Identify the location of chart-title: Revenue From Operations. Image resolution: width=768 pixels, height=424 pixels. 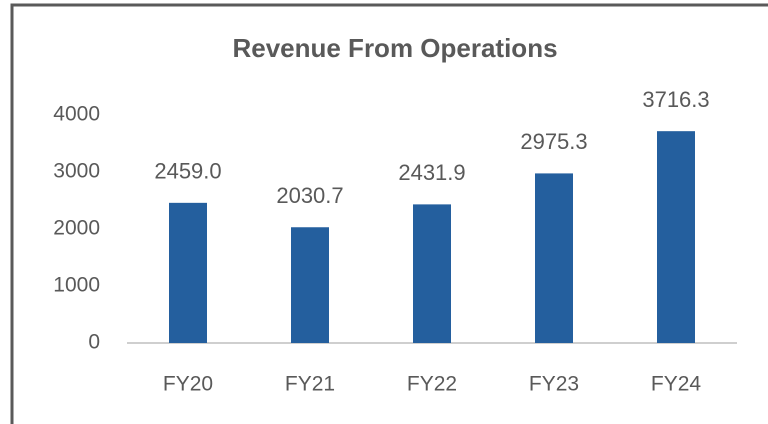
(394, 48).